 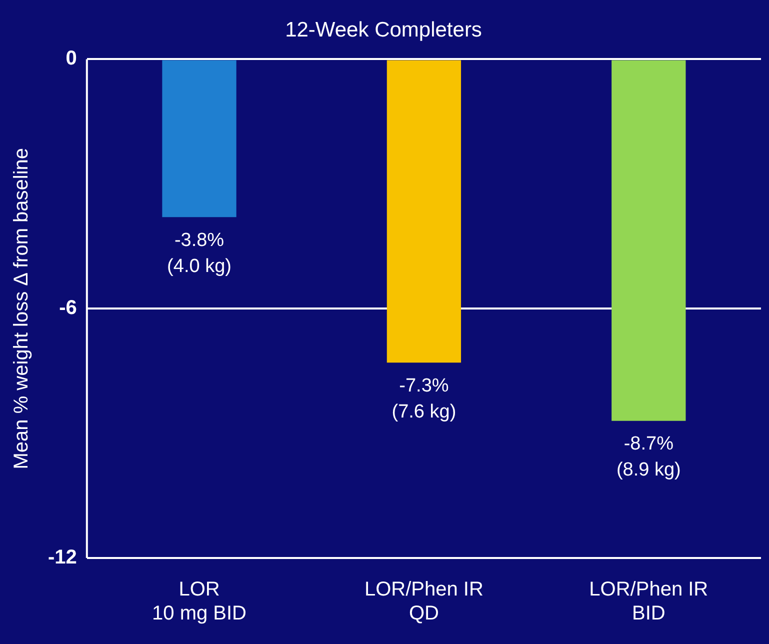 What do you see at coordinates (383, 30) in the screenshot?
I see `chart-title: 12-Week Completers` at bounding box center [383, 30].